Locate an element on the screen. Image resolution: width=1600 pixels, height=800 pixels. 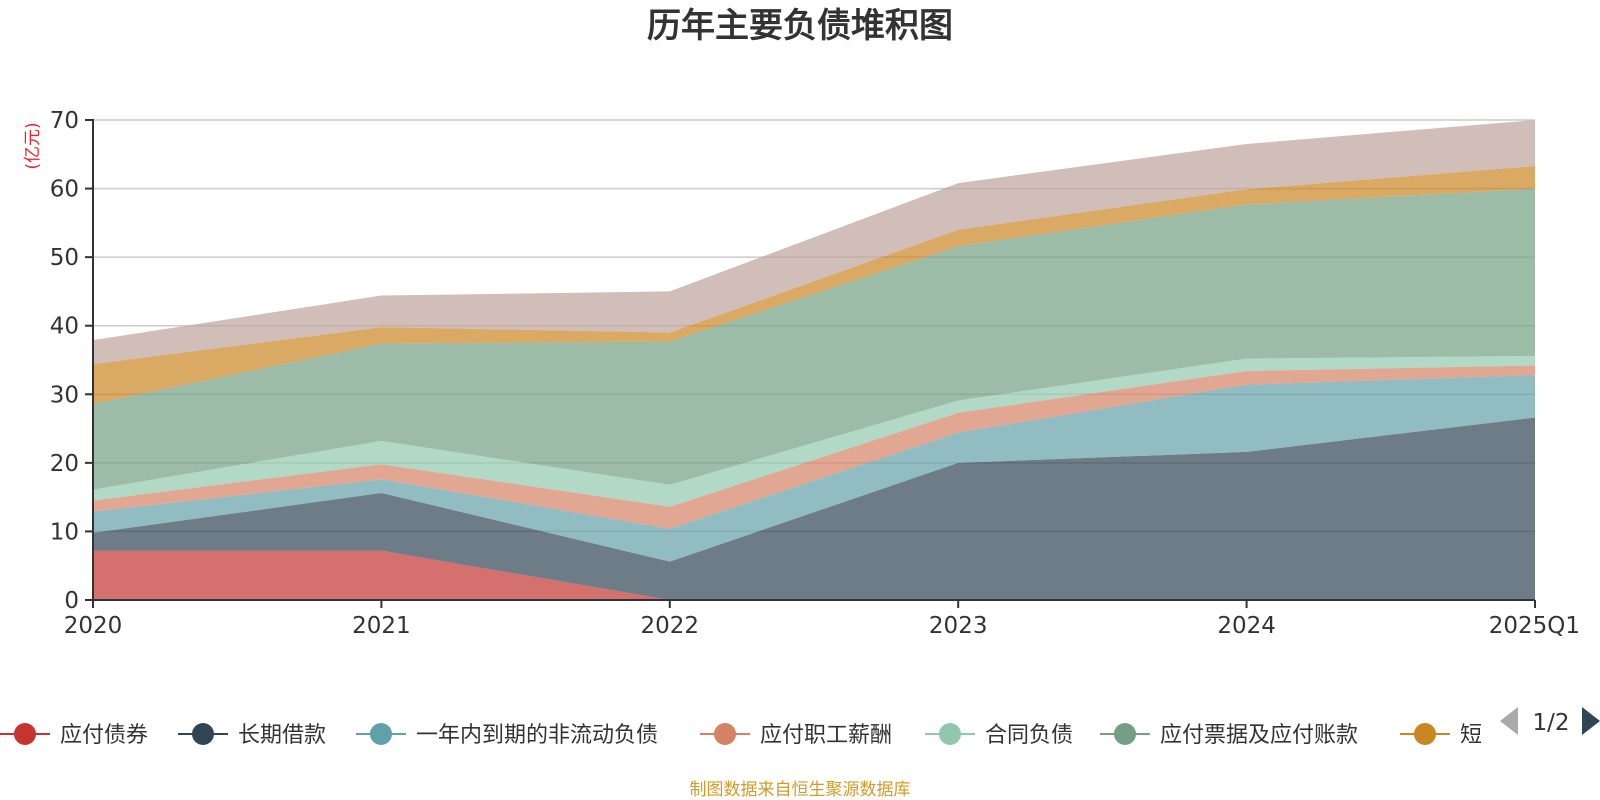
legend-item: 应付票据及应付账款 is located at coordinates (1229, 735).